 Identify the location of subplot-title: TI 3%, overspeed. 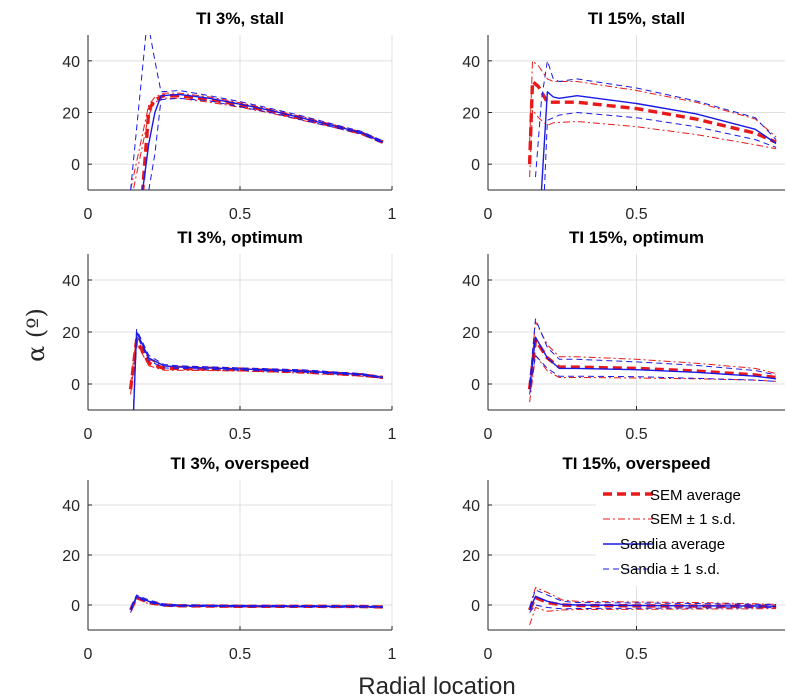
(240, 463).